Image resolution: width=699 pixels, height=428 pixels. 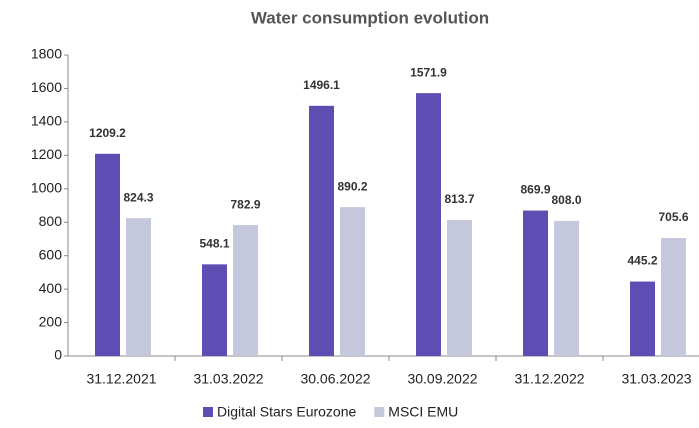 I want to click on y-tick-label: 1800, so click(x=46, y=54).